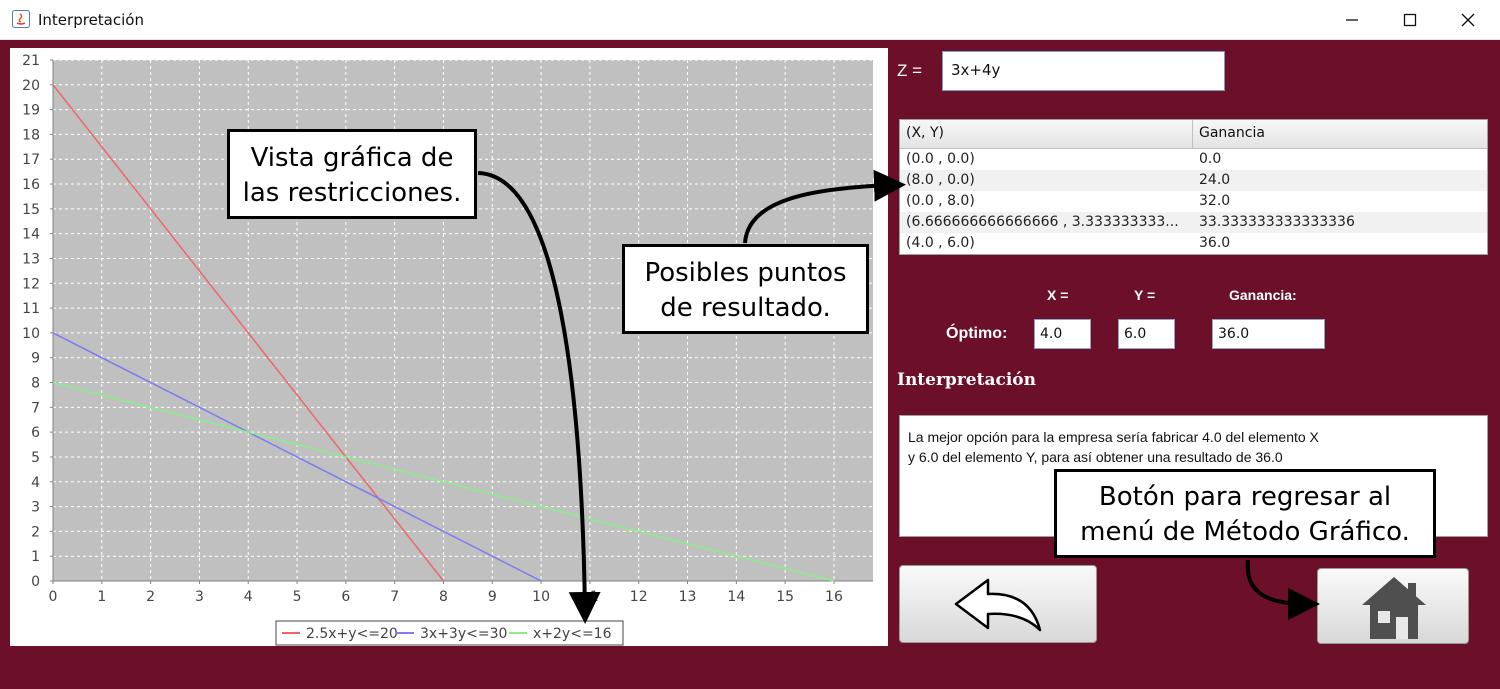 This screenshot has width=1500, height=689. What do you see at coordinates (31, 309) in the screenshot?
I see `y-tick-label: 11` at bounding box center [31, 309].